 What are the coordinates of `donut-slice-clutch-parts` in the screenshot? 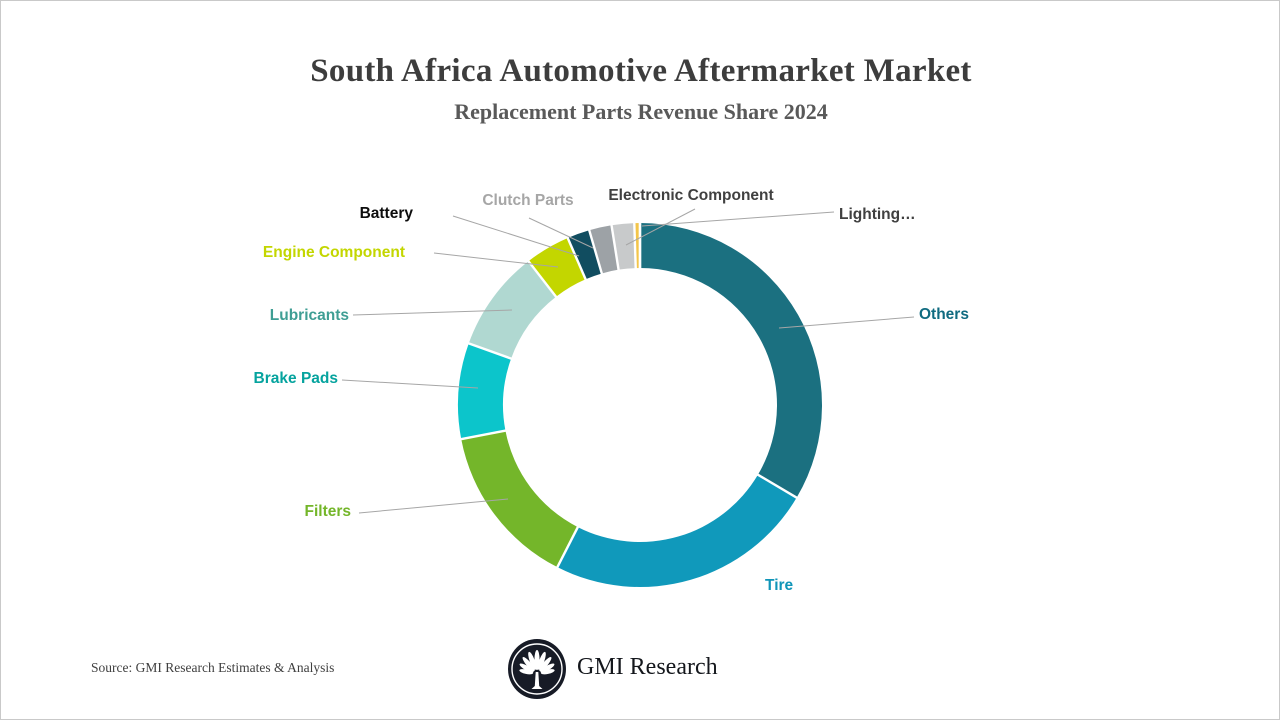 It's located at (604, 249).